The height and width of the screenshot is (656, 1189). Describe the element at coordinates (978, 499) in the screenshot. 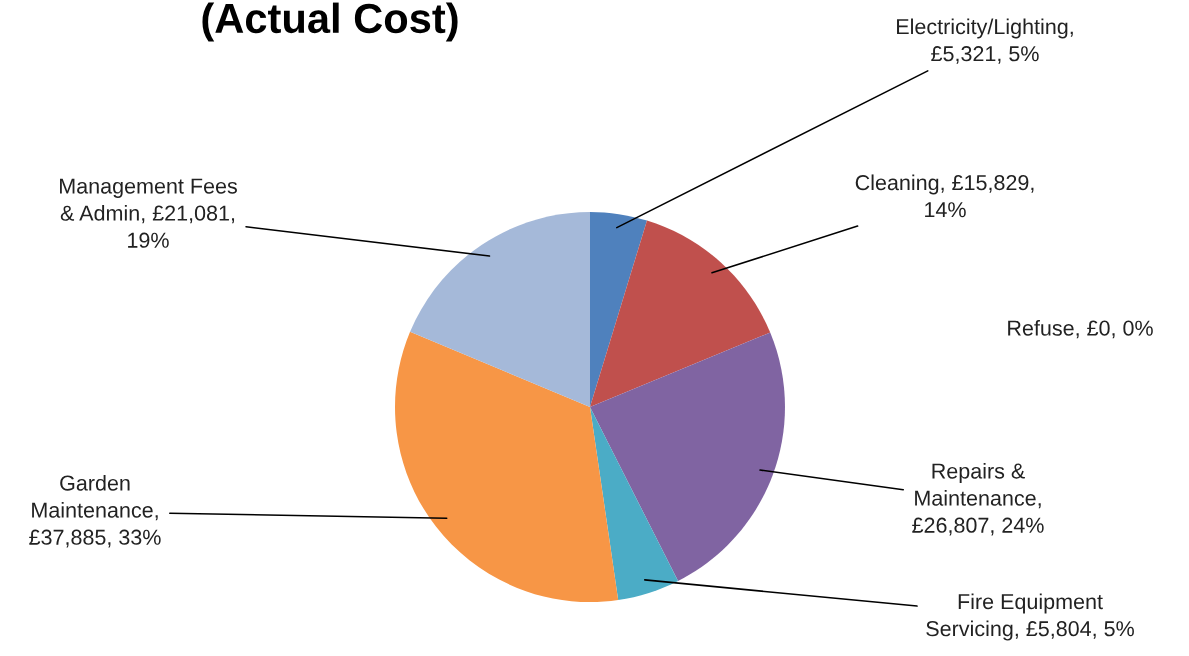

I see `slice-label: Repairs & Maintenance, £26,807, 24%` at that location.